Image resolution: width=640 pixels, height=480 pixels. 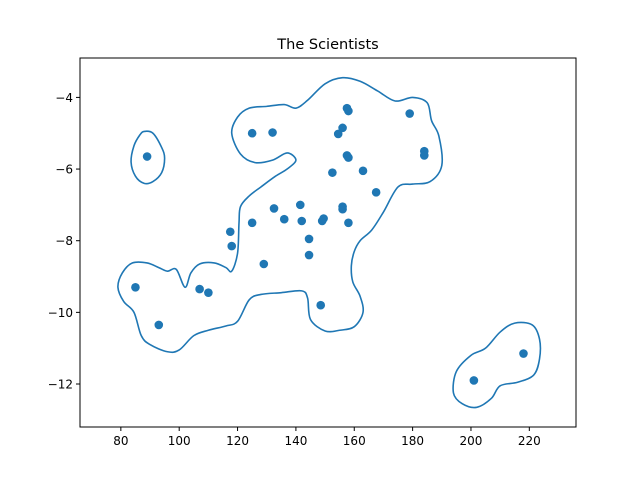 I want to click on x-tick-label: 100, so click(x=179, y=441).